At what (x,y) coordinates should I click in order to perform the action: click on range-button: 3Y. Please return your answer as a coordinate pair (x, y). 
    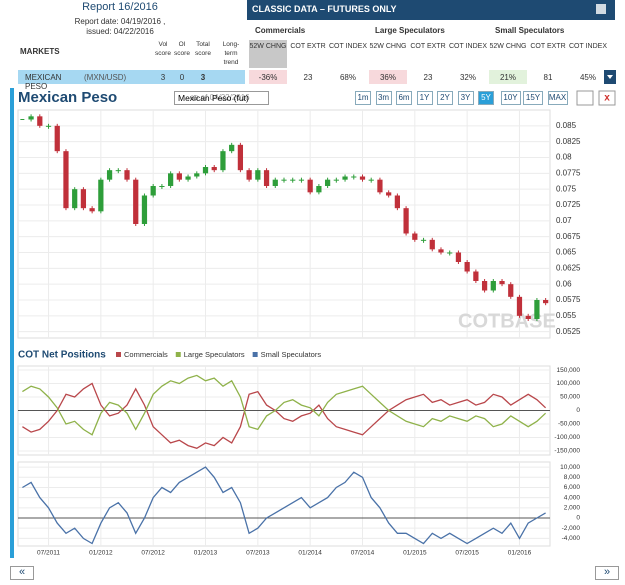
    Looking at the image, I should click on (465, 98).